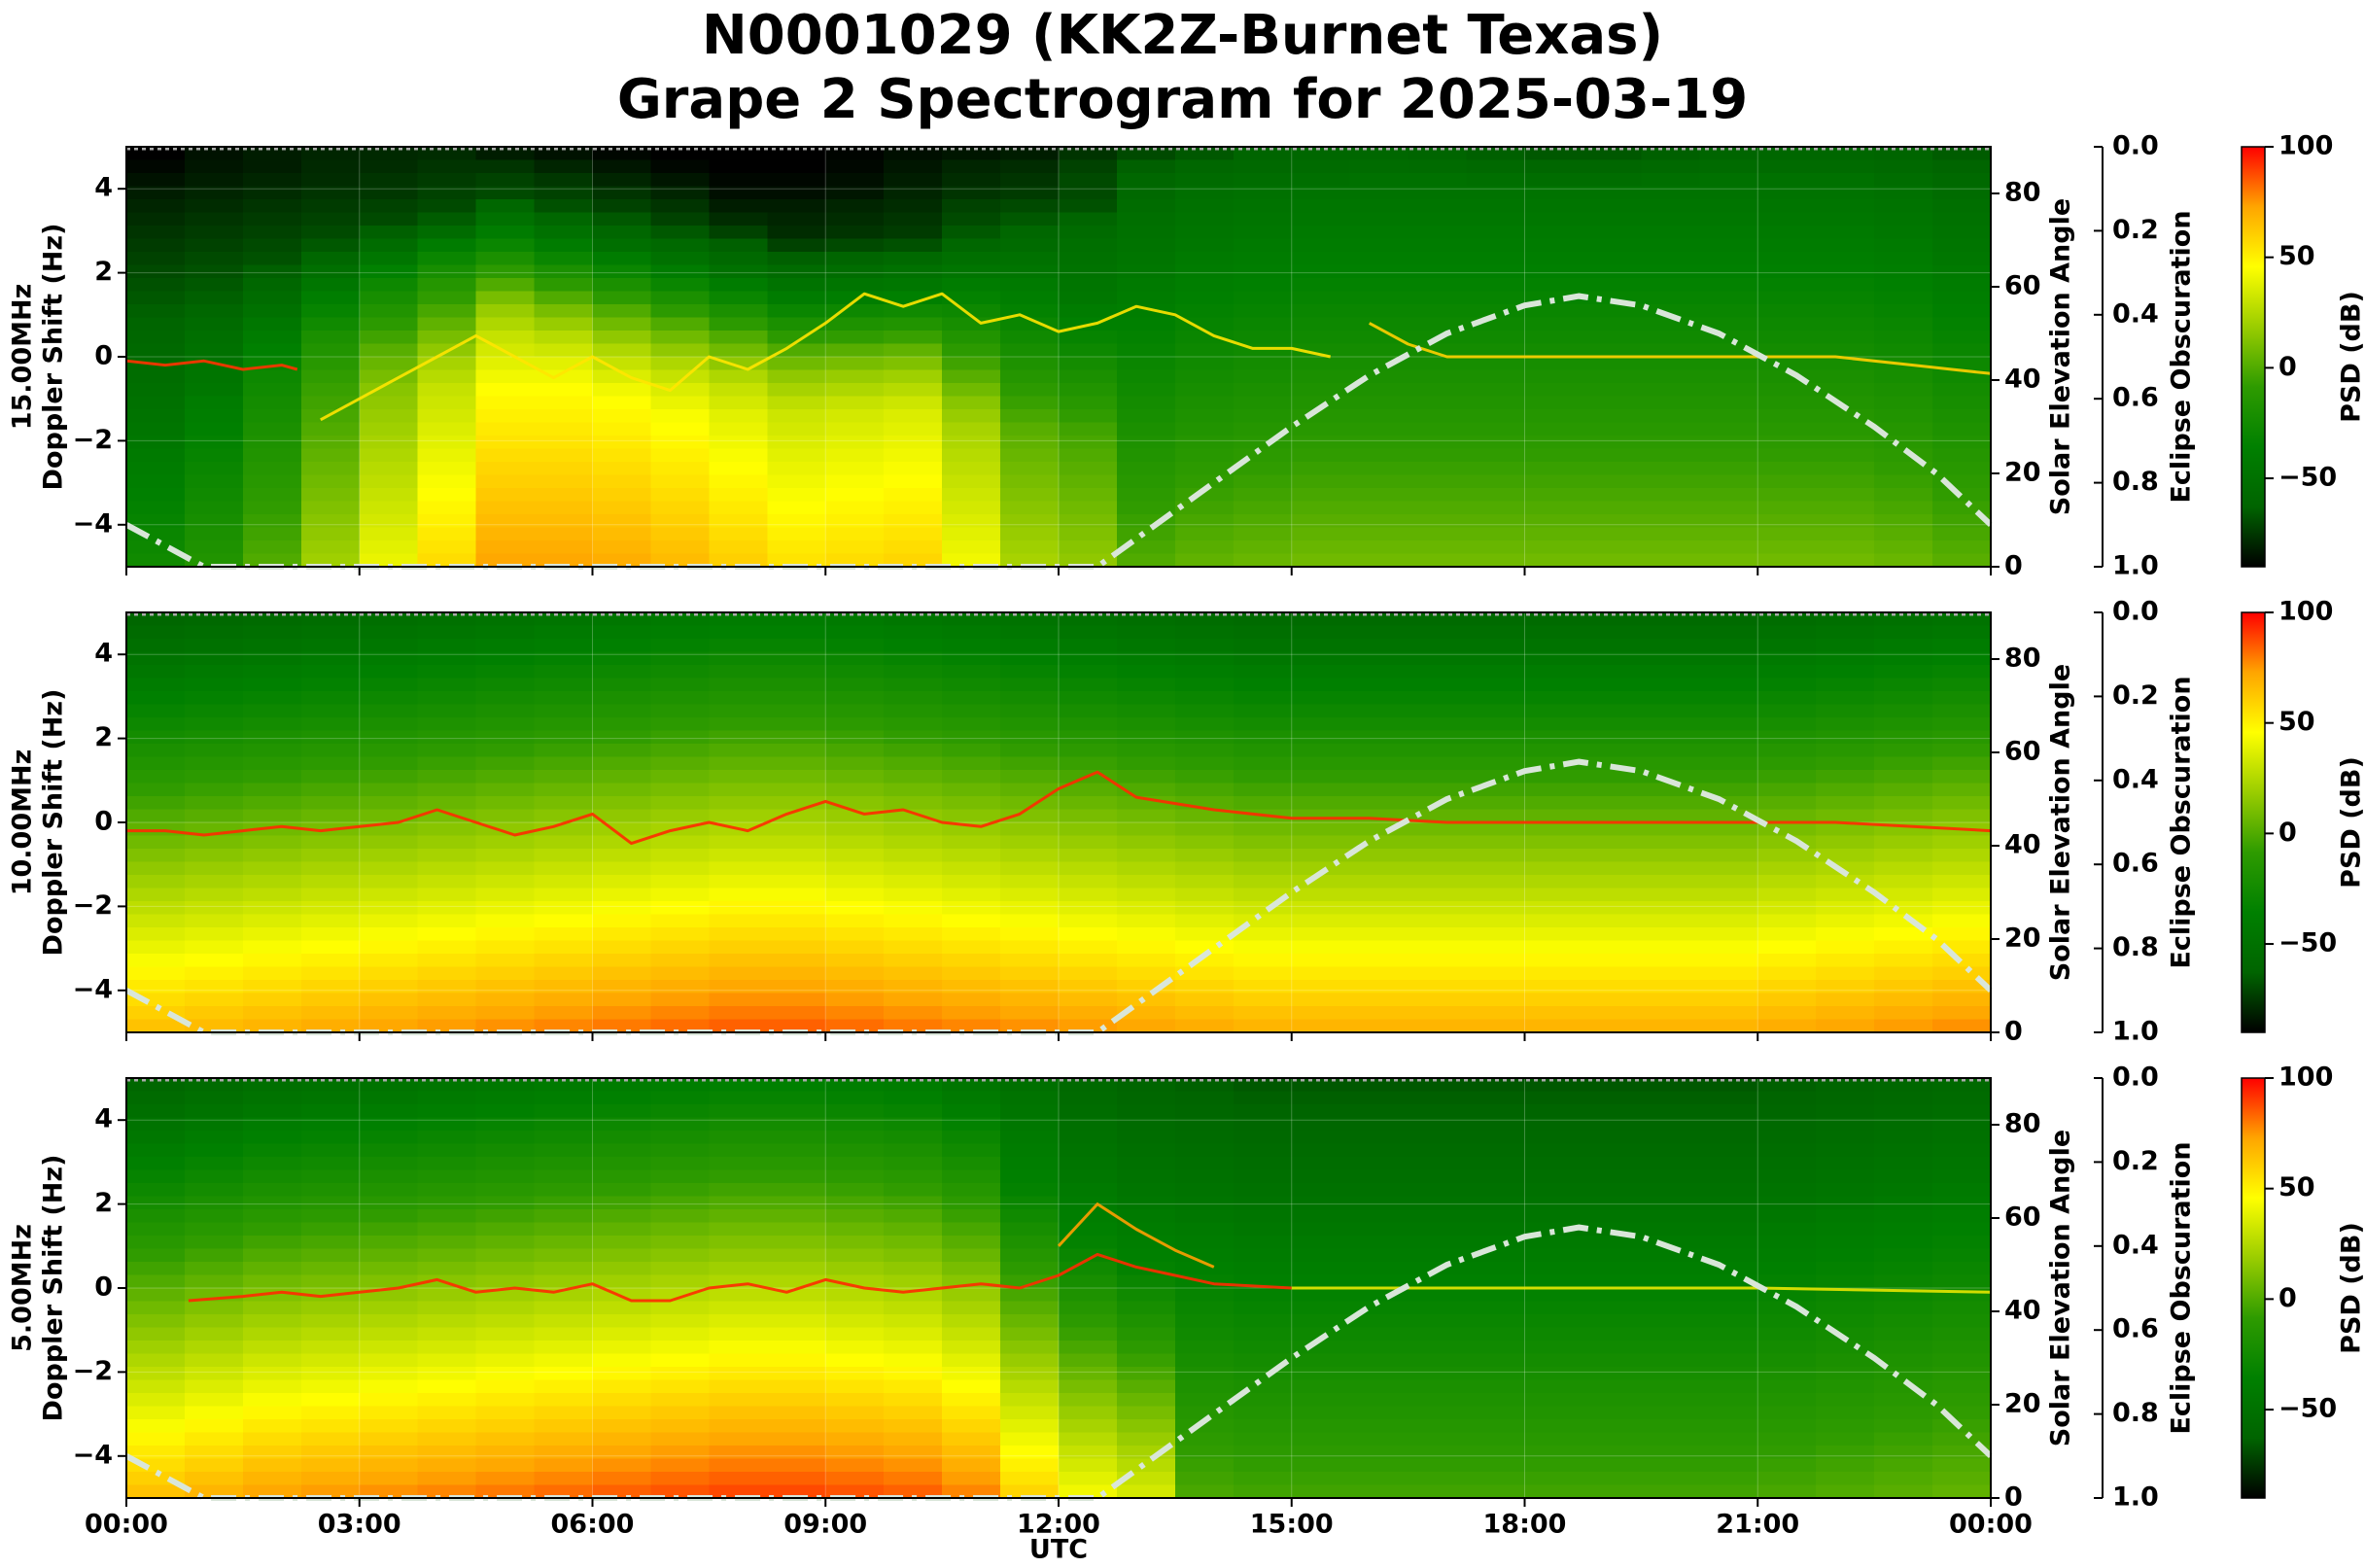 The height and width of the screenshot is (1568, 2365). What do you see at coordinates (2135, 779) in the screenshot?
I see `obscuration-tick-label: 0.4` at bounding box center [2135, 779].